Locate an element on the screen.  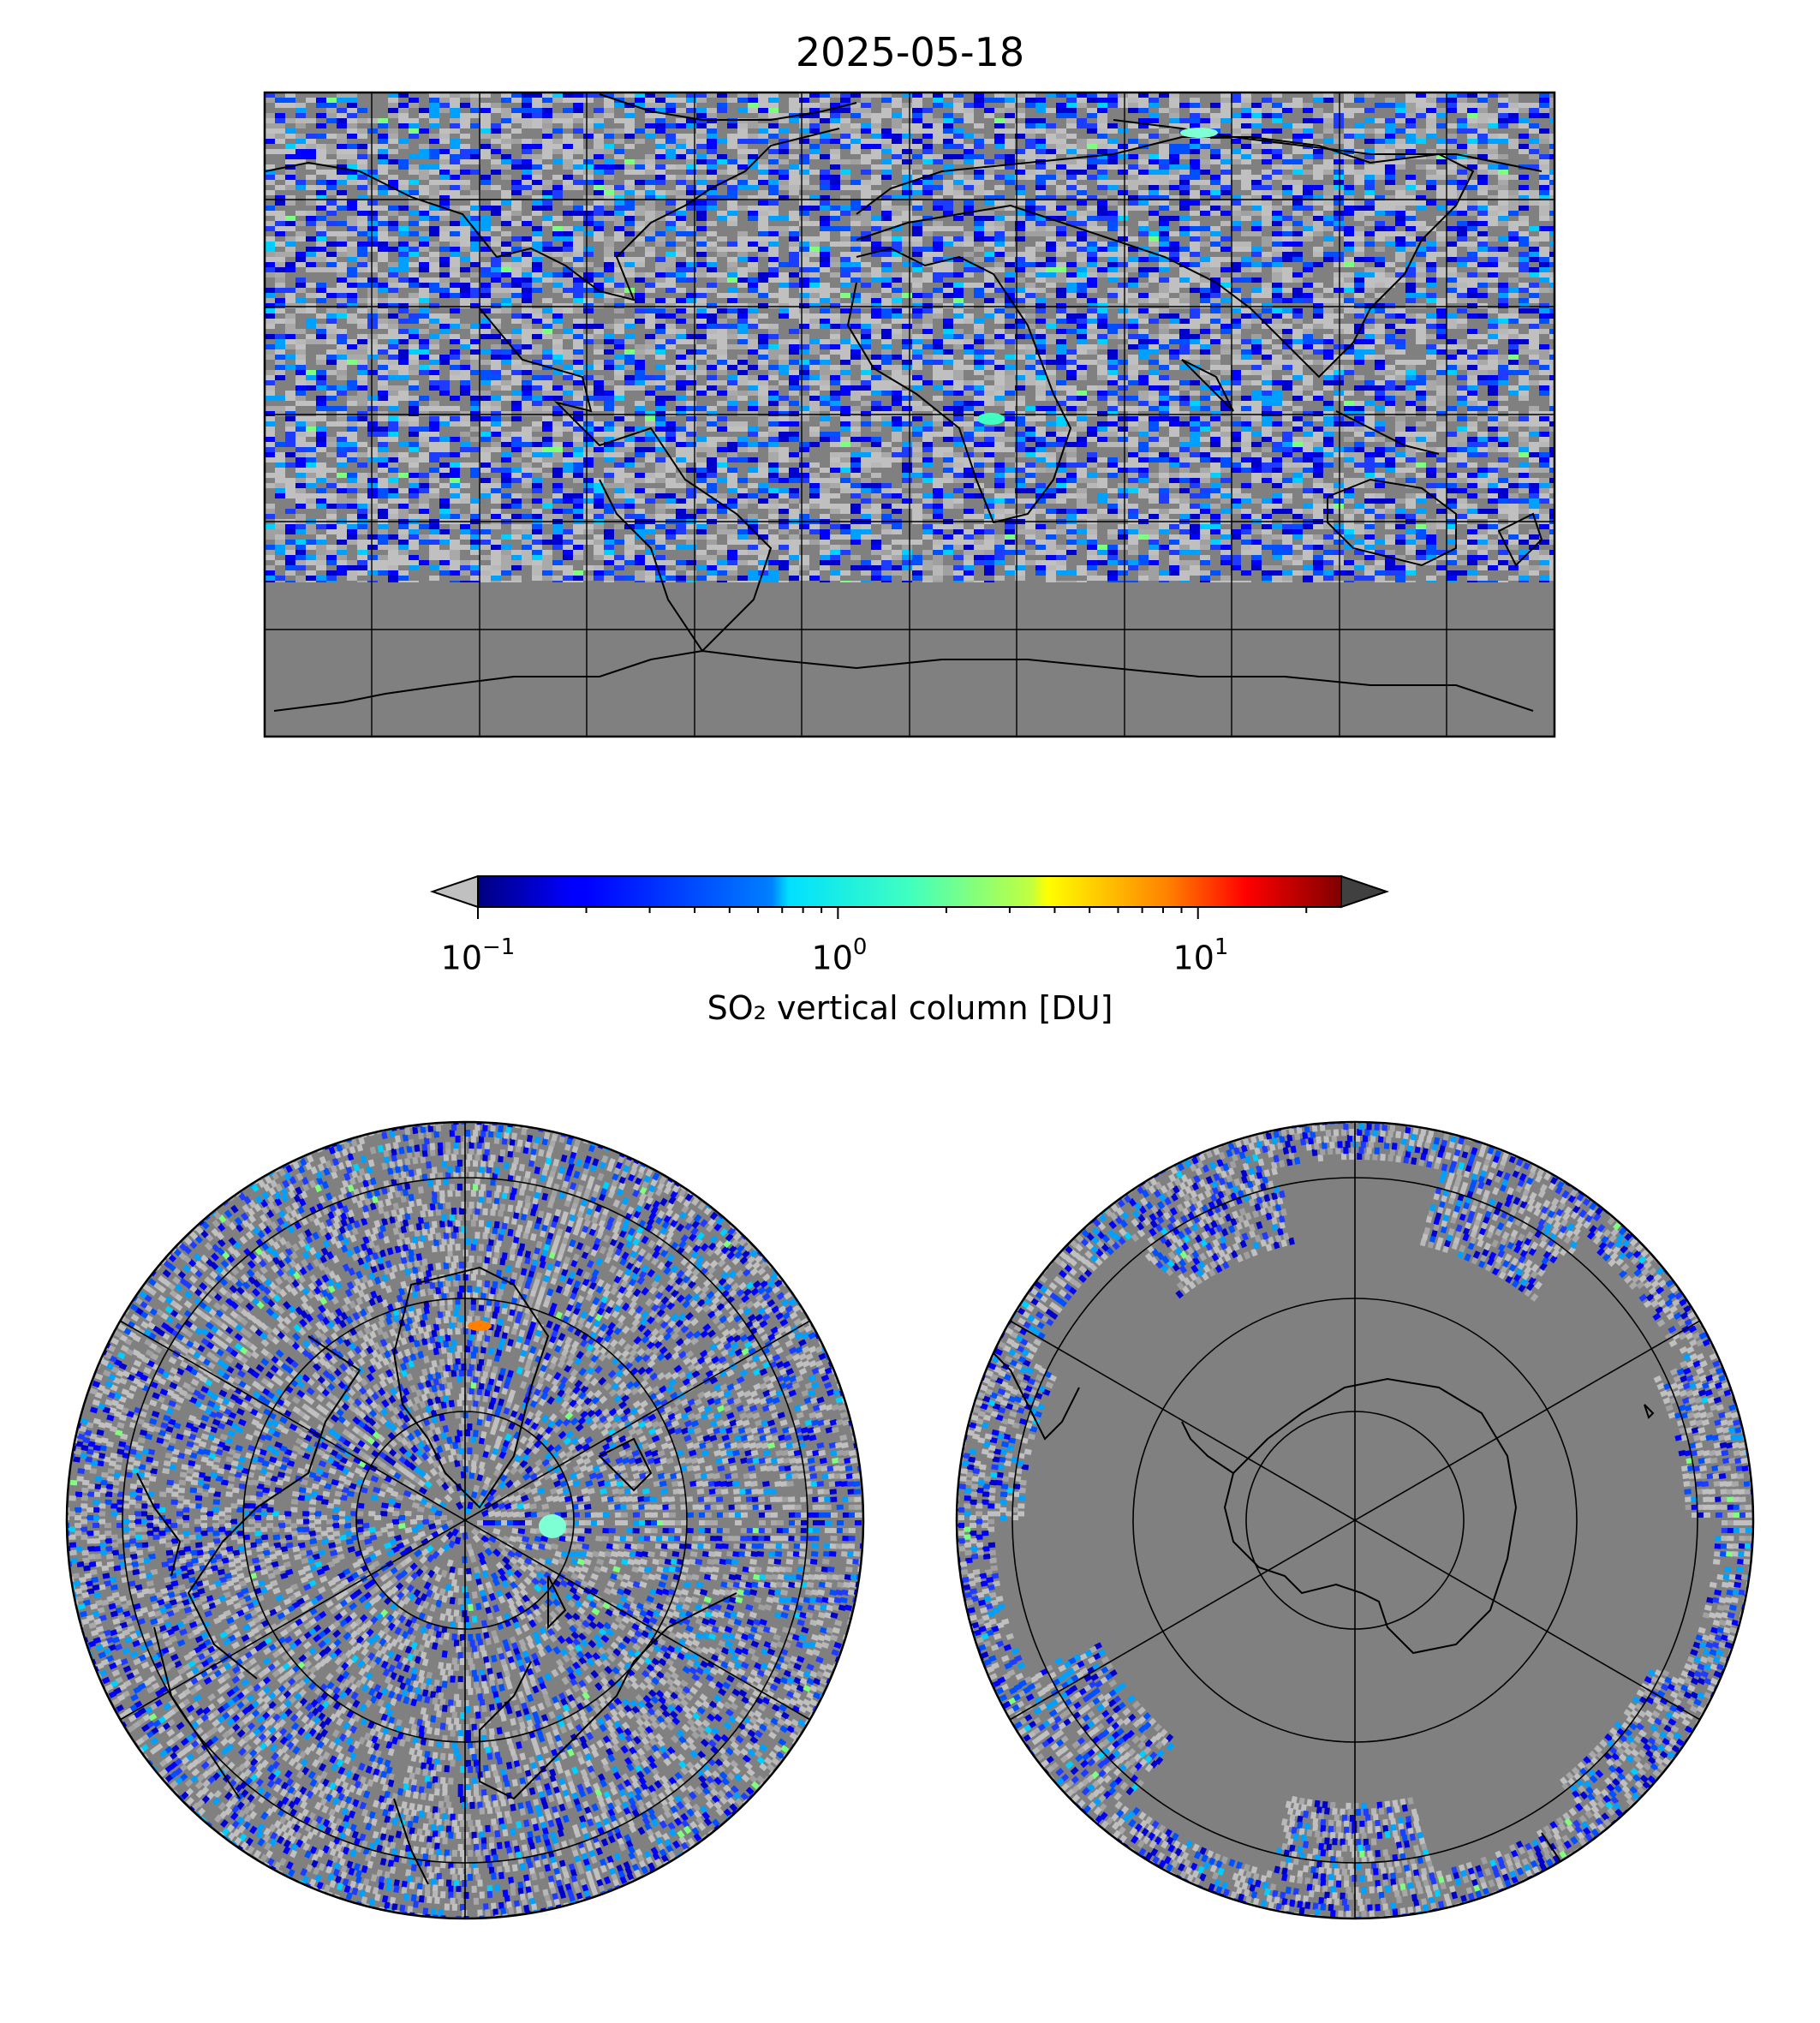
tick-exponent: 0 is located at coordinates (860, 947).